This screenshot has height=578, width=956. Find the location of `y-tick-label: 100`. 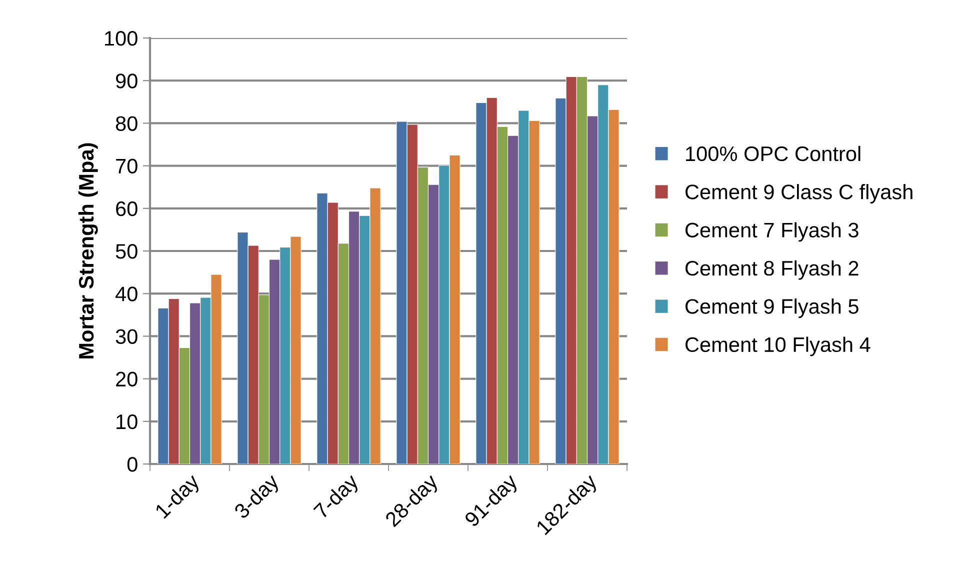

y-tick-label: 100 is located at coordinates (121, 38).